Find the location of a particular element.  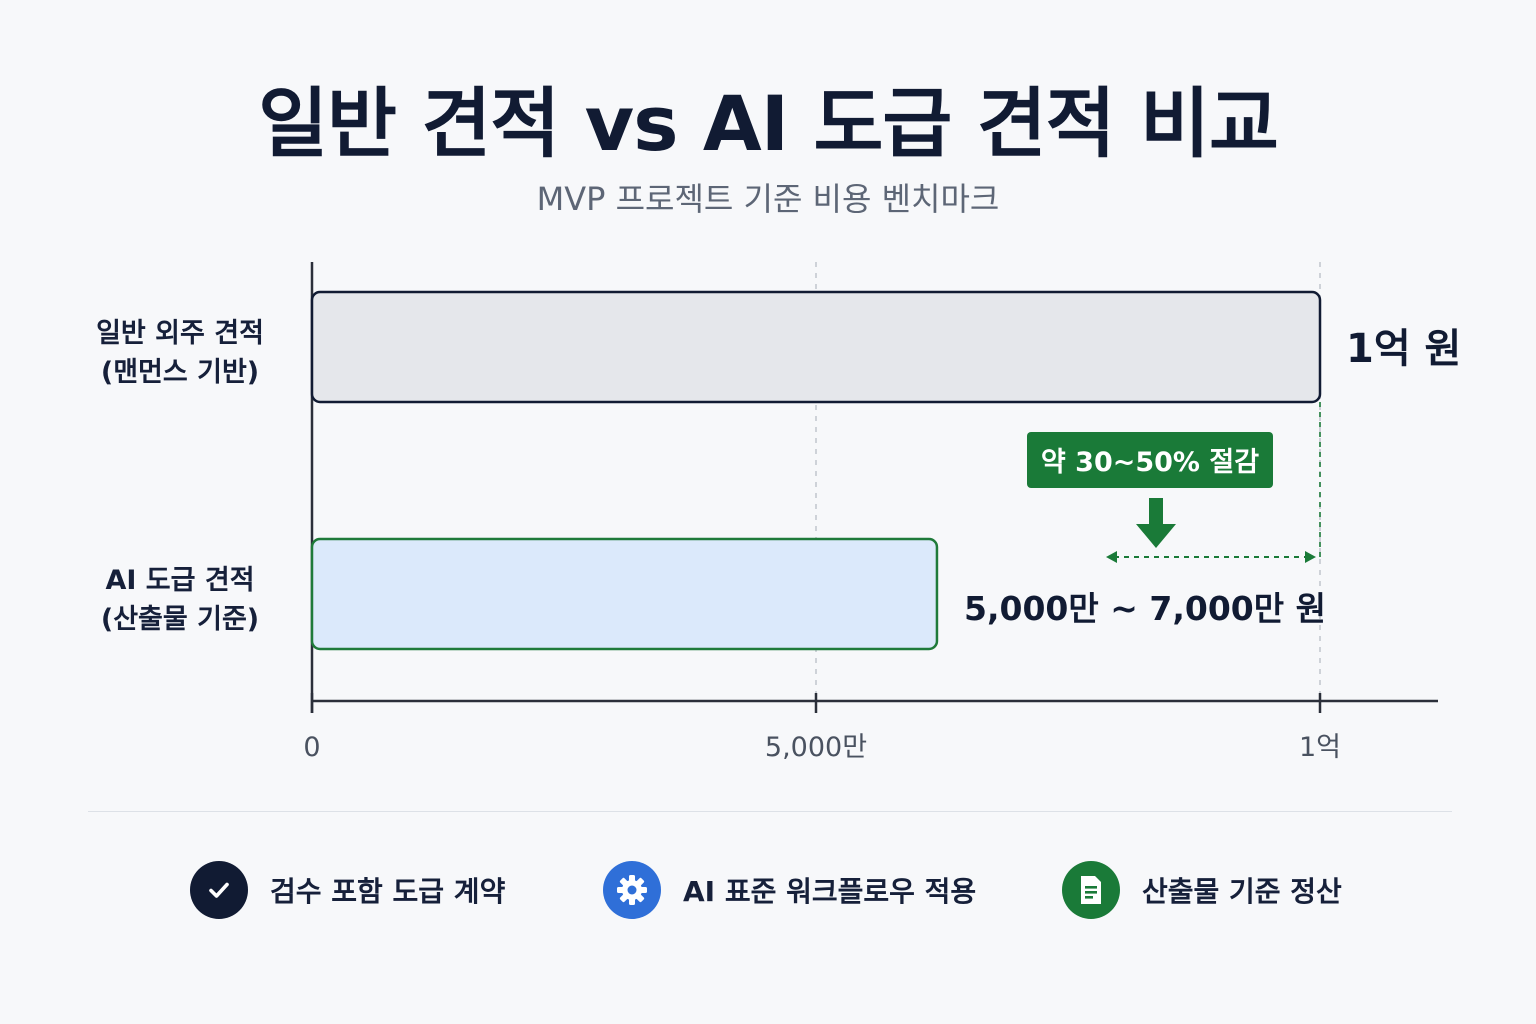

legend-item-settlement: 산출물 기준 정산 is located at coordinates (1202, 890).